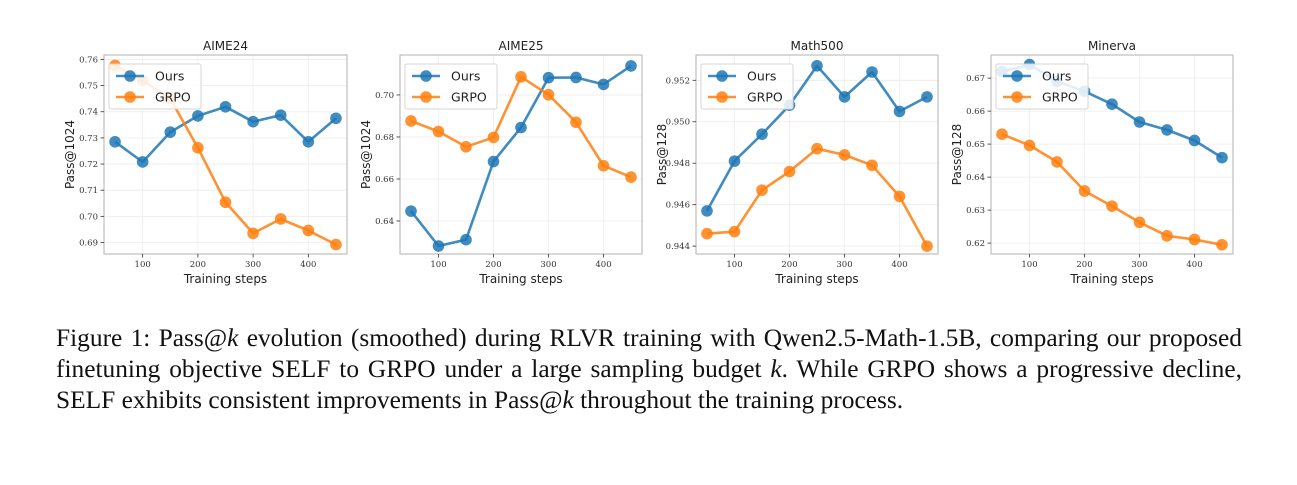  Describe the element at coordinates (88, 60) in the screenshot. I see `y-tick-label: 0.76` at that location.